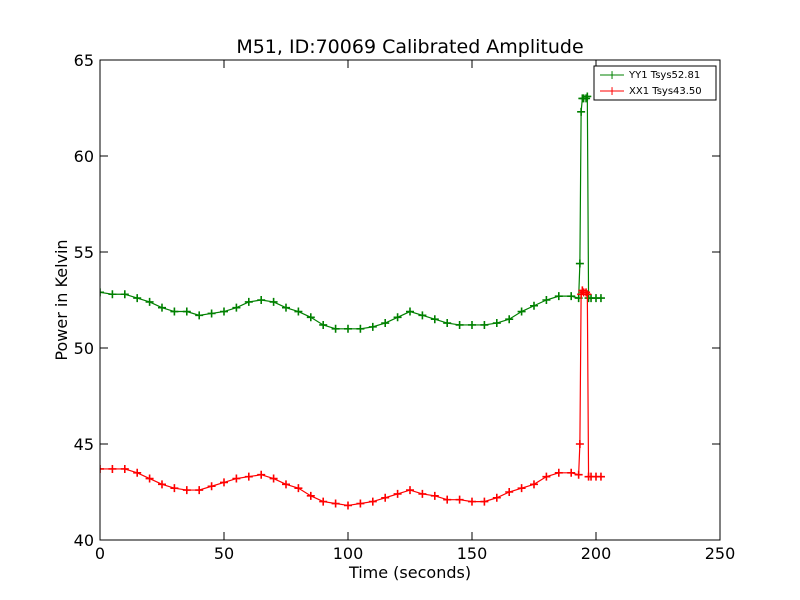  Describe the element at coordinates (596, 553) in the screenshot. I see `x-tick-label: 200` at that location.